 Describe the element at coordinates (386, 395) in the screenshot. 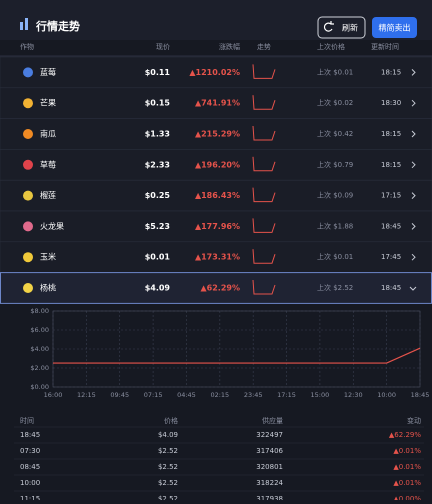

I see `x-tick-label: 10:00` at that location.